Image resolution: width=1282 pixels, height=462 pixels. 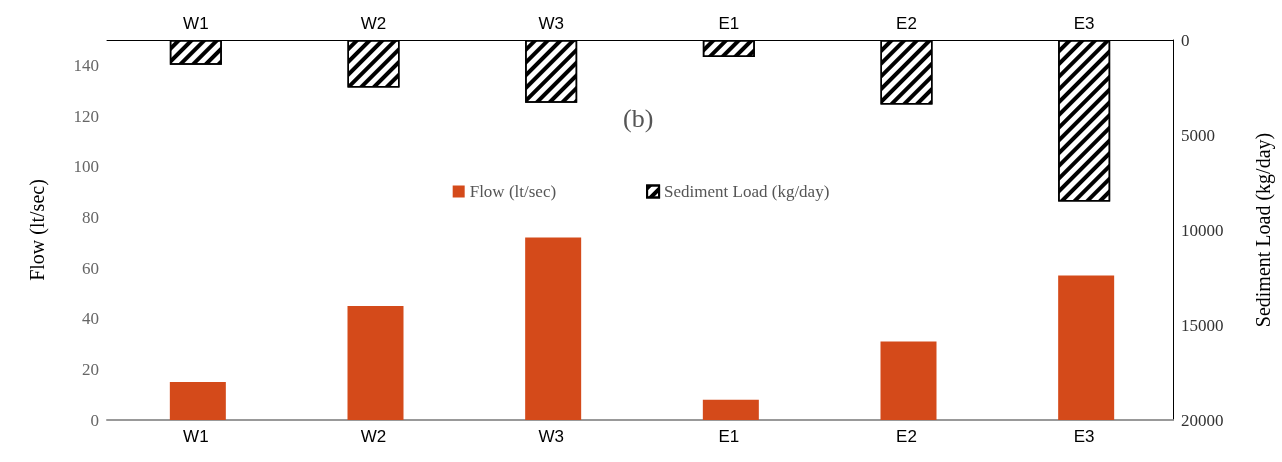 I want to click on category-label: W3, so click(x=551, y=436).